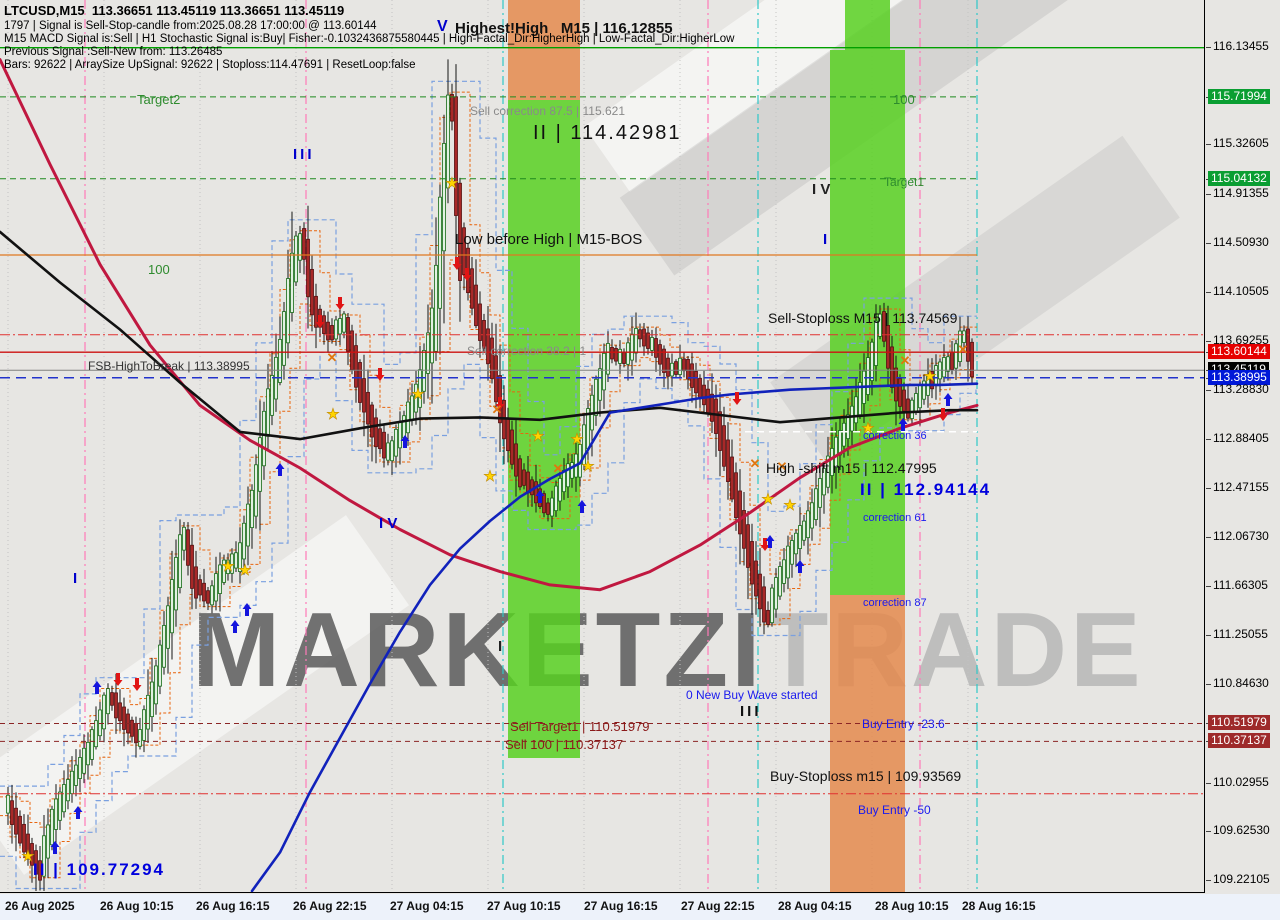  Describe the element at coordinates (1241, 879) in the screenshot. I see `price-label: 109.22105` at that location.